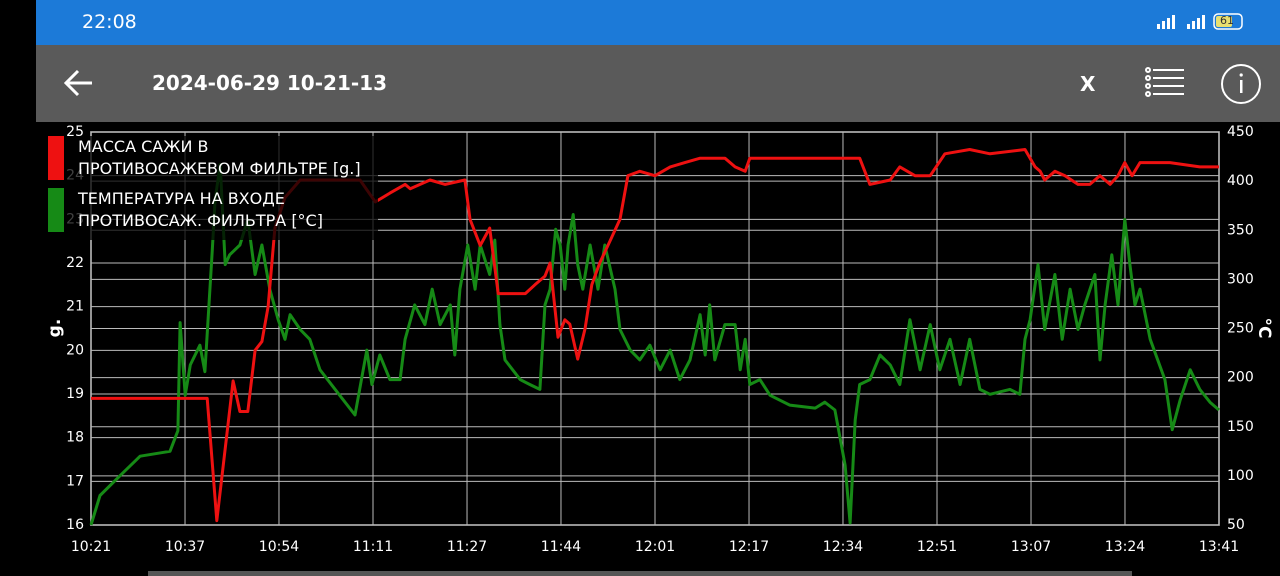  Describe the element at coordinates (658, 22) in the screenshot. I see `status-bar: 22:08 61` at that location.